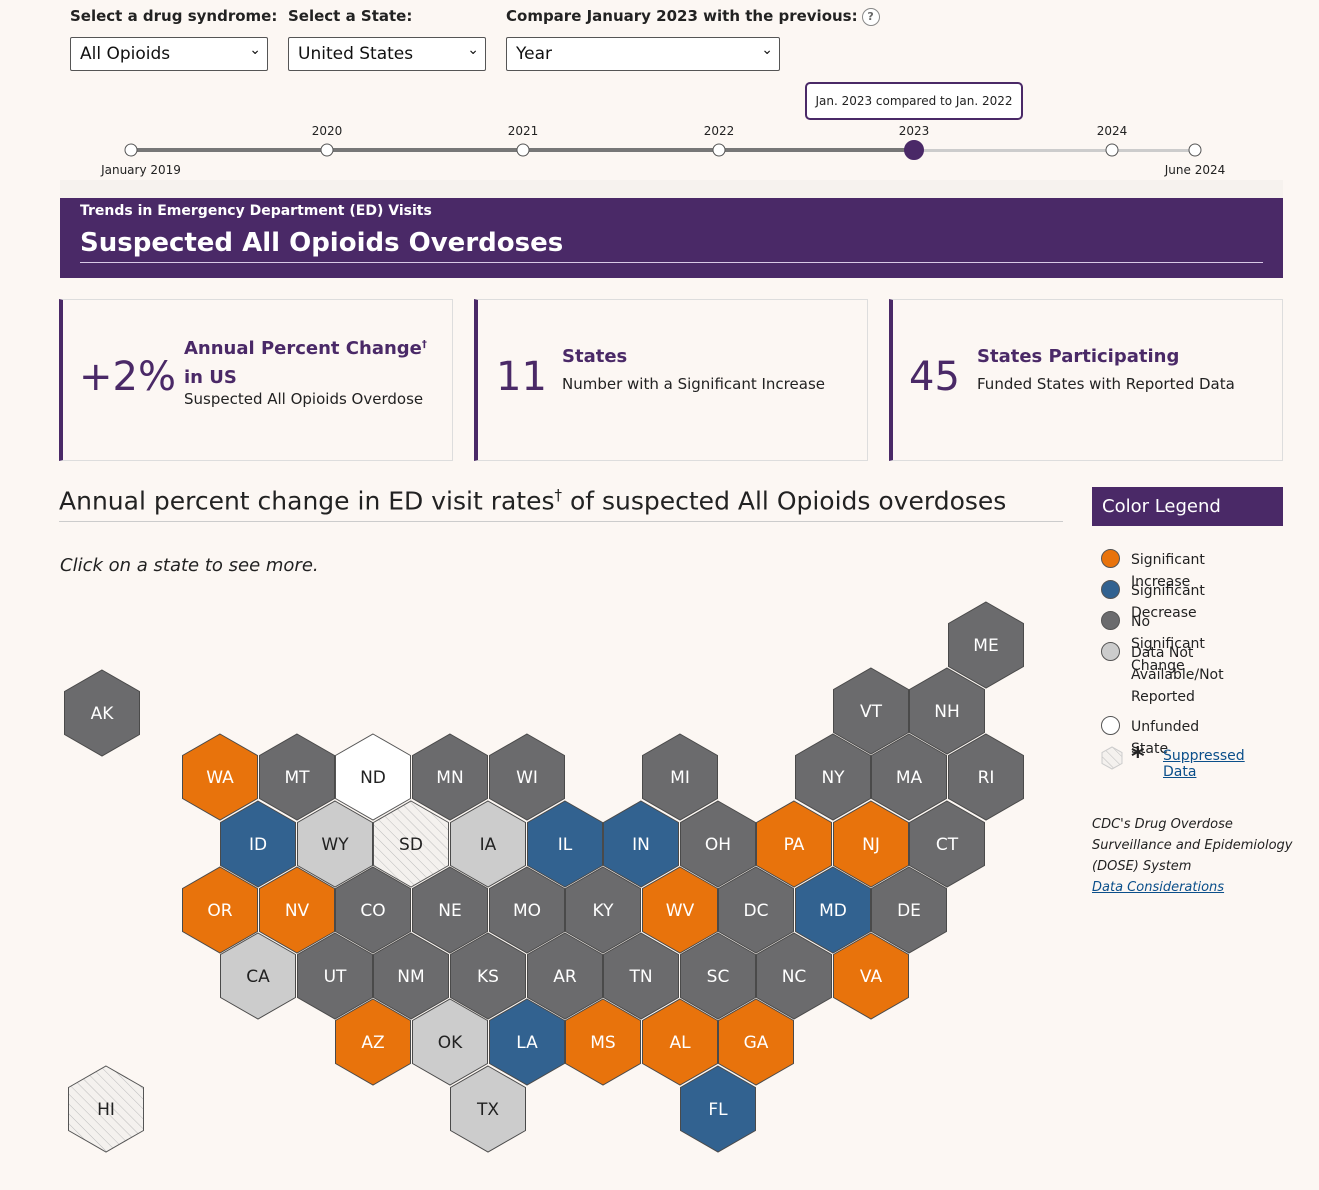  I want to click on state-tile-me: ME, so click(986, 645).